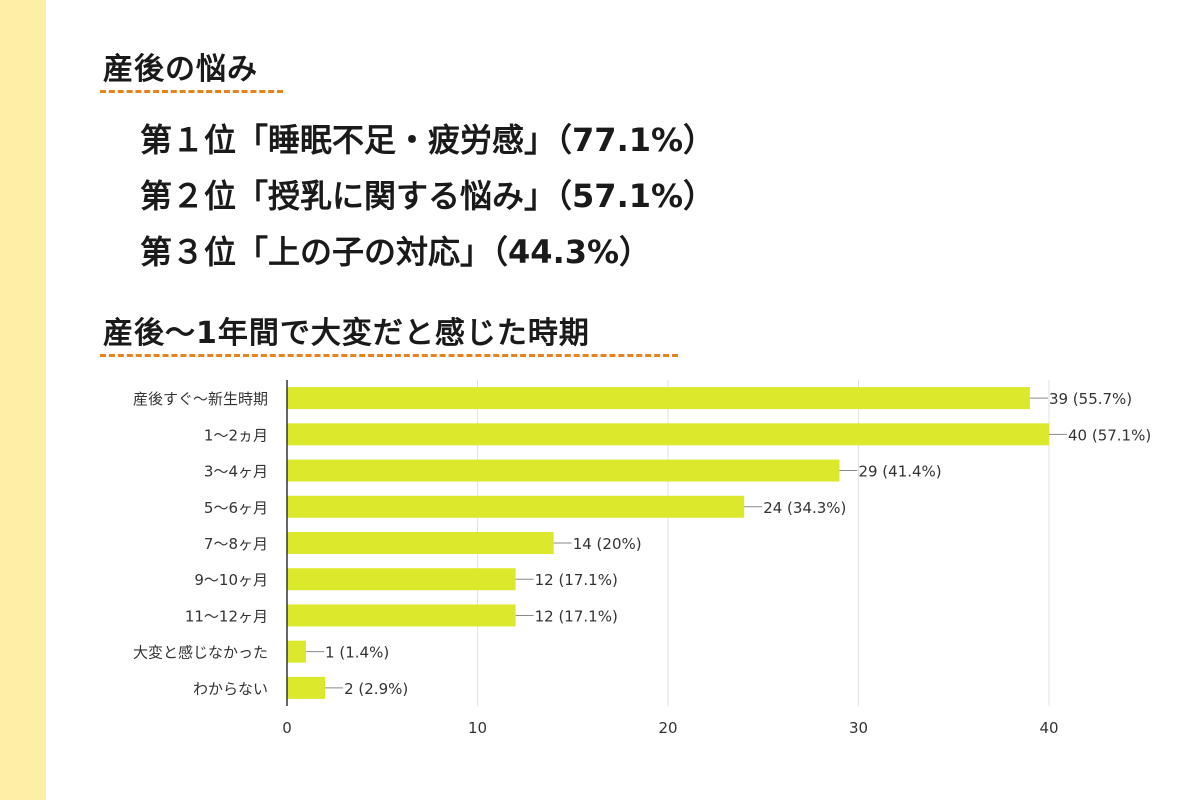  Describe the element at coordinates (200, 653) in the screenshot. I see `category-label: 大変と感じなかった` at that location.